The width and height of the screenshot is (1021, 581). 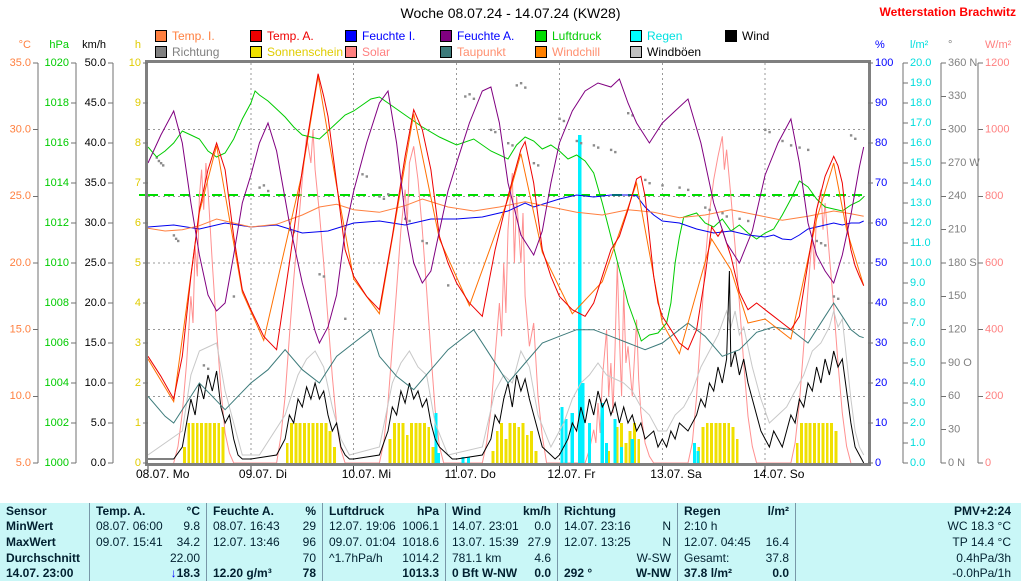 What do you see at coordinates (95, 63) in the screenshot?
I see `svg-text: 50.0` at bounding box center [95, 63].